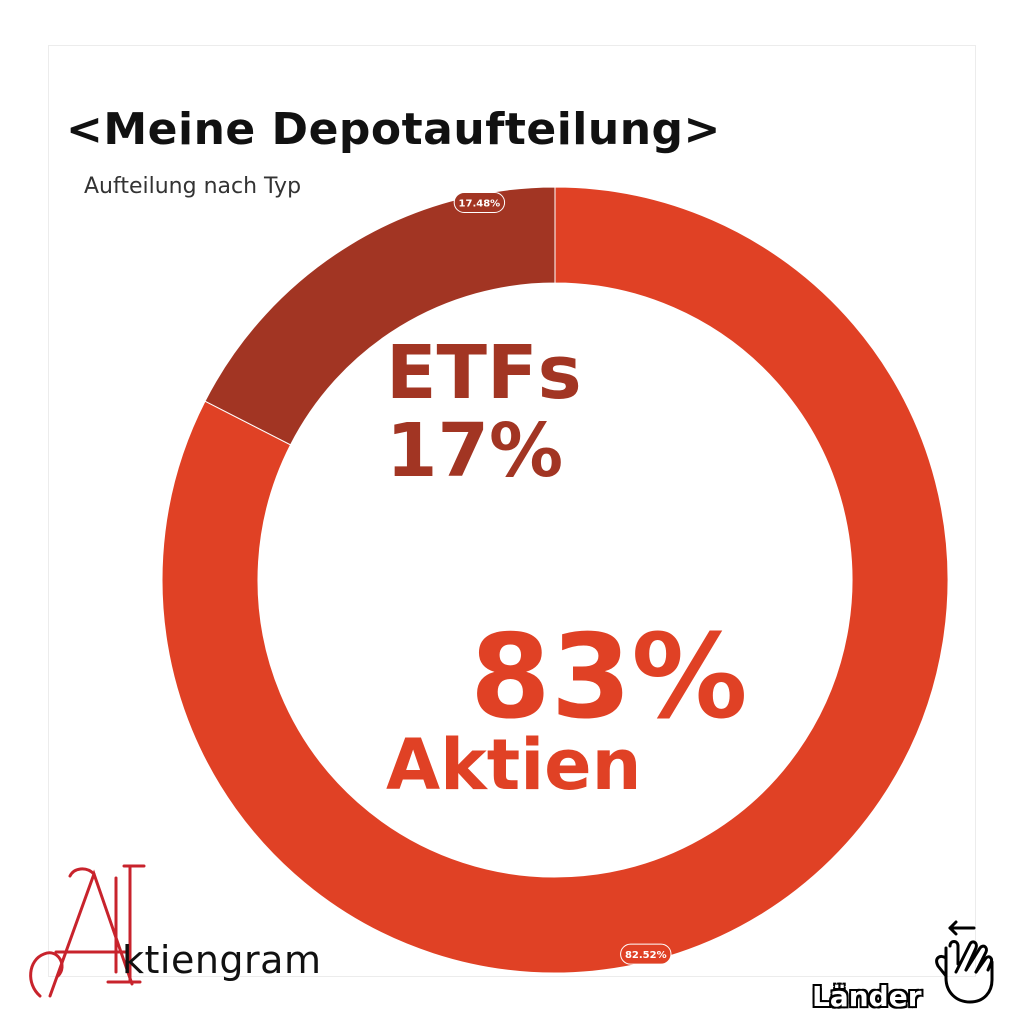 The width and height of the screenshot is (1024, 1024). What do you see at coordinates (609, 677) in the screenshot?
I see `aktien-percent-label: 83%` at bounding box center [609, 677].